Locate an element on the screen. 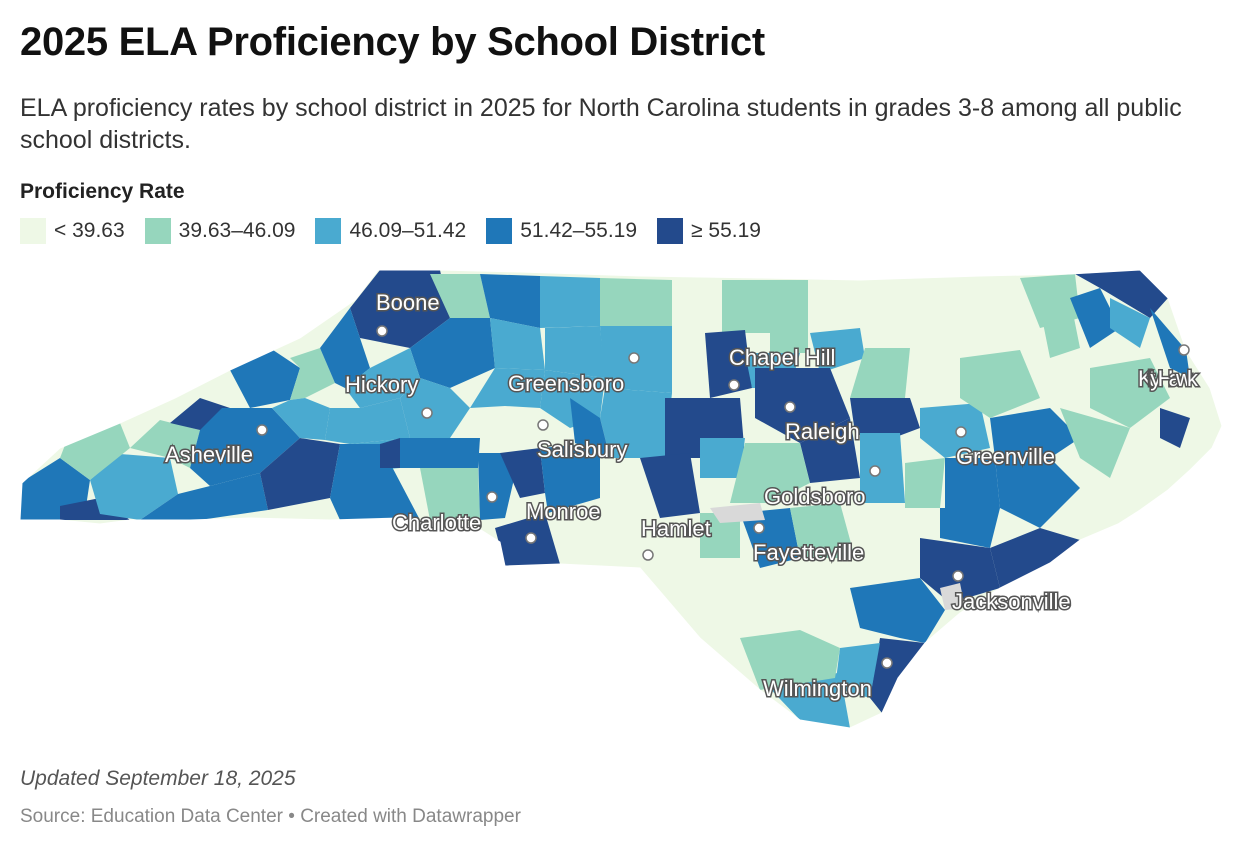 The image size is (1240, 852). city-label-salisbury: Salisbury is located at coordinates (582, 449).